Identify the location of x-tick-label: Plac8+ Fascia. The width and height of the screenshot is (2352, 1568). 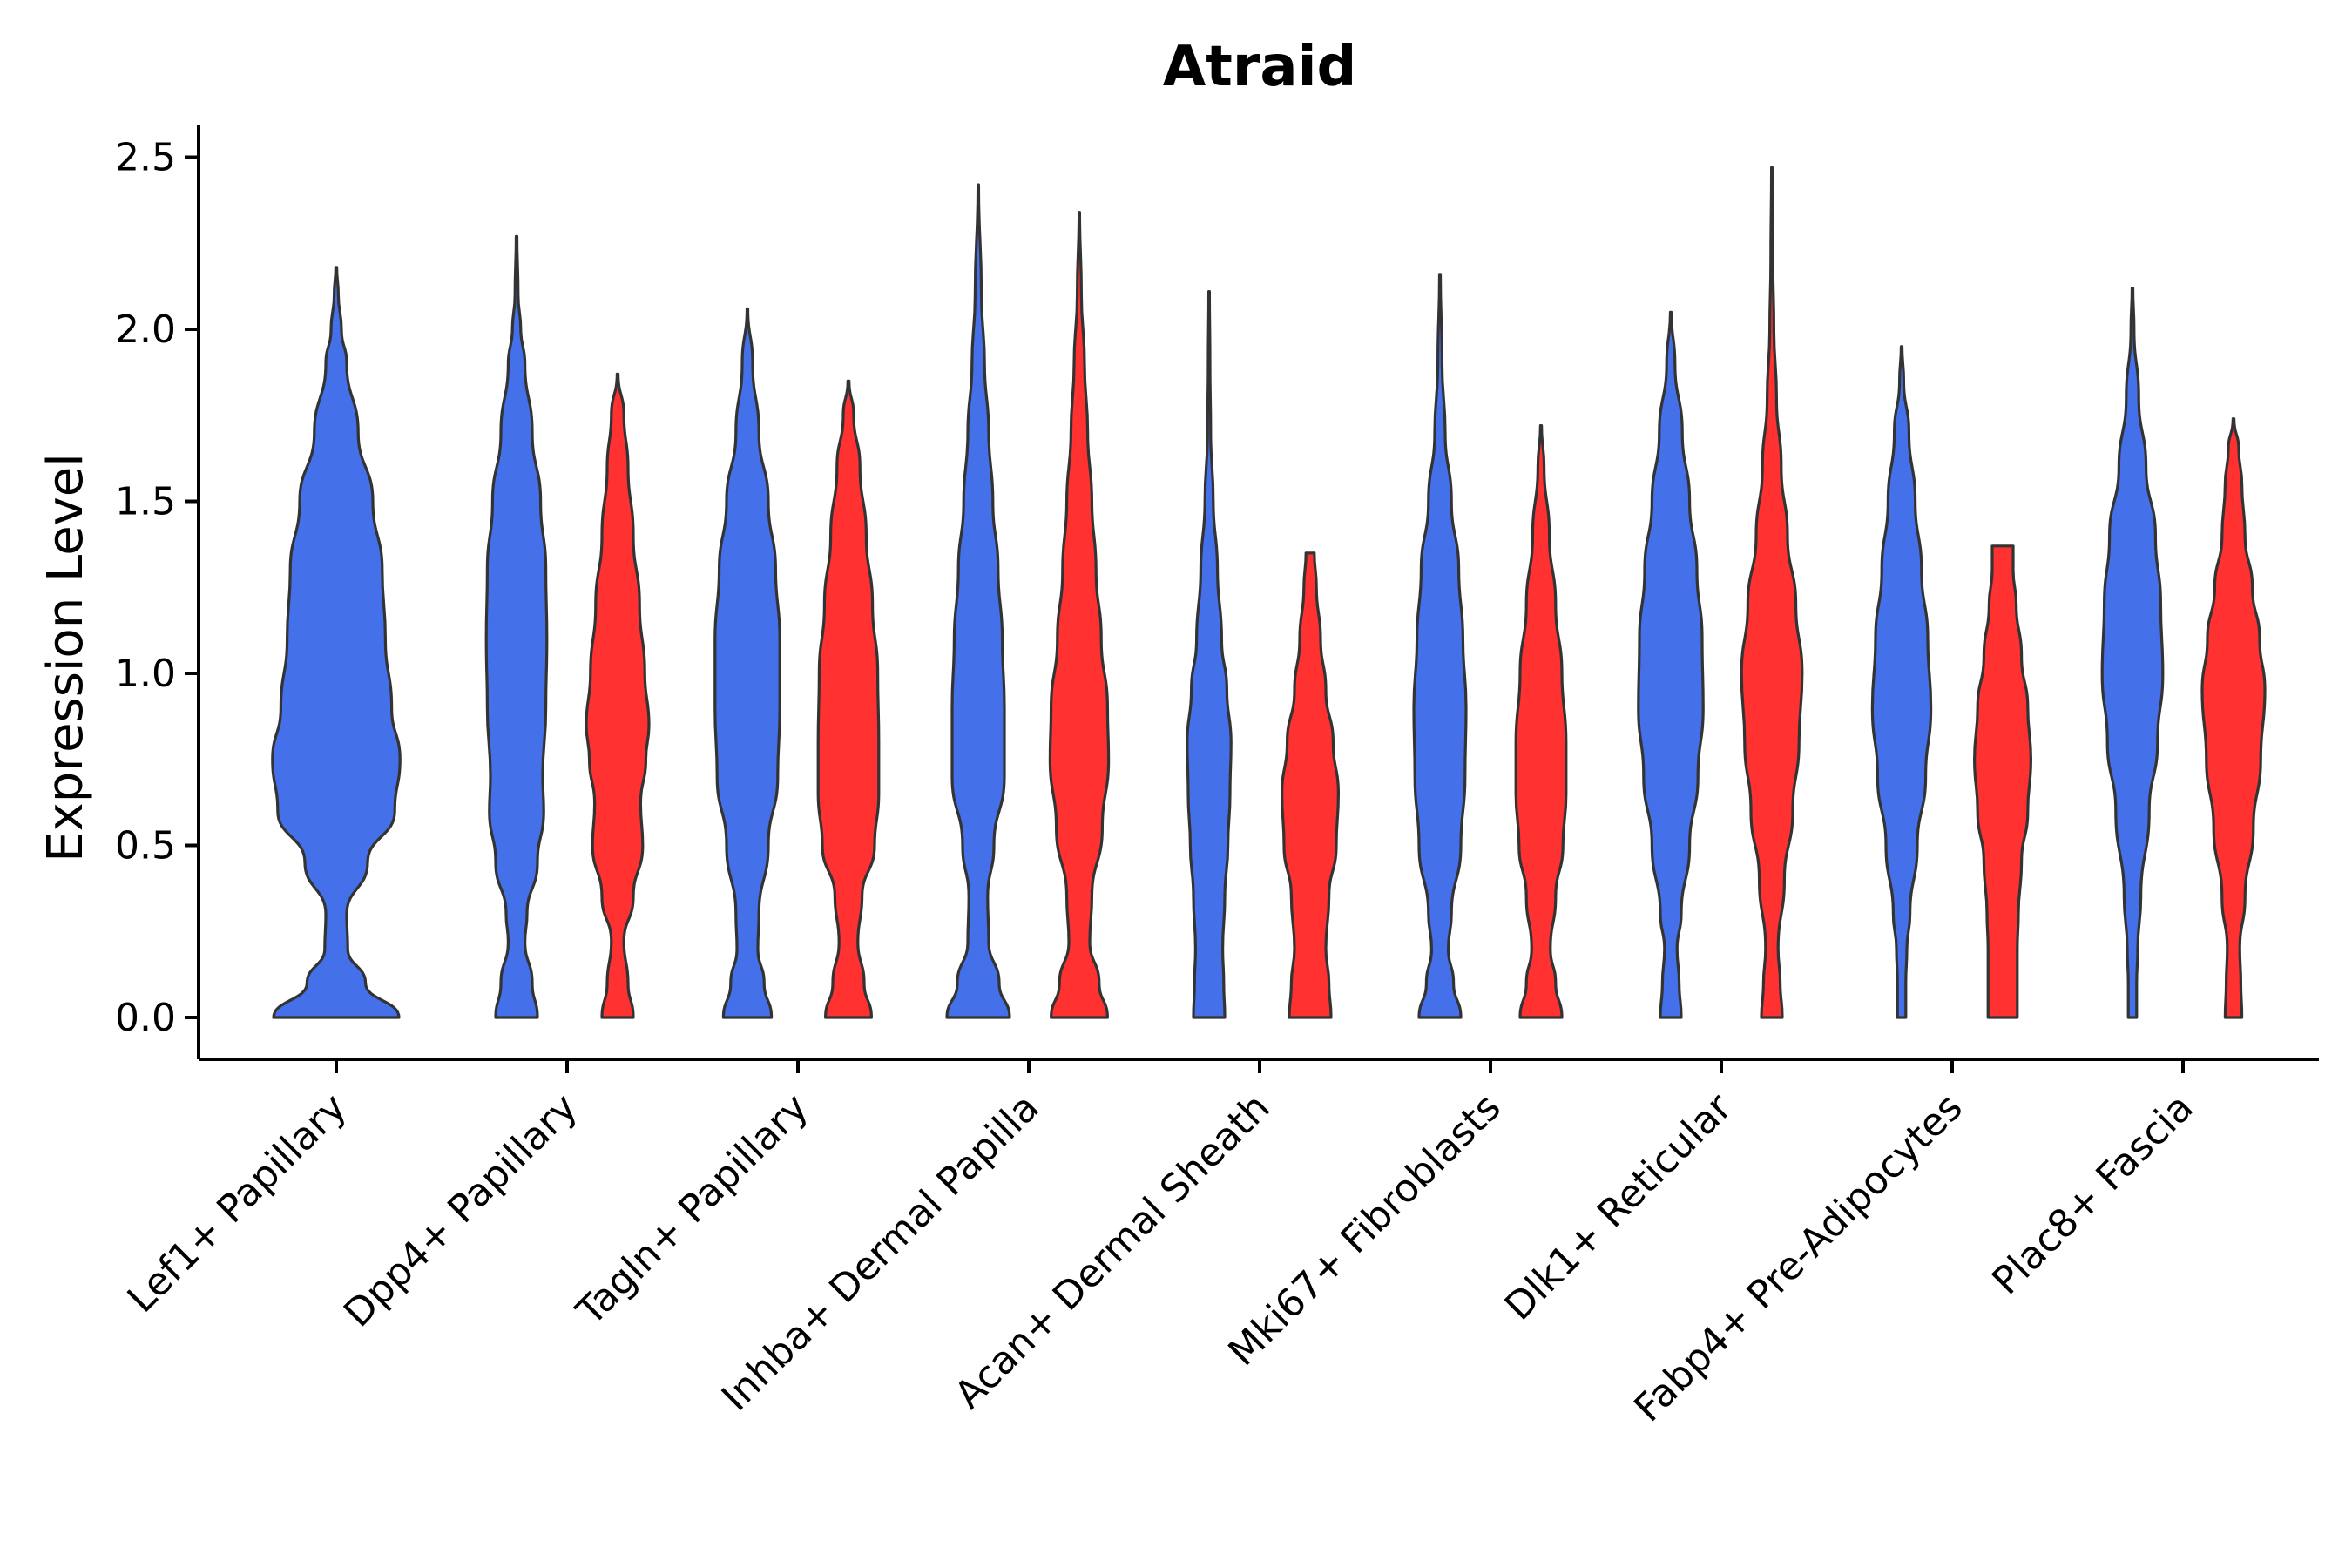
(2093, 1194).